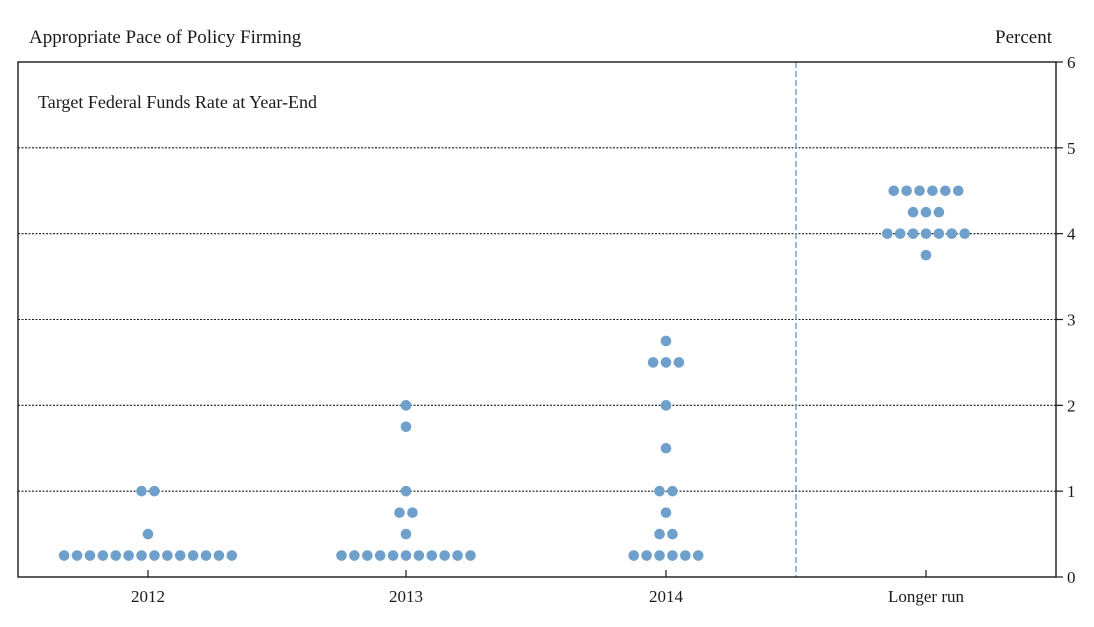  Describe the element at coordinates (1071, 320) in the screenshot. I see `y-tick-label: 3` at that location.